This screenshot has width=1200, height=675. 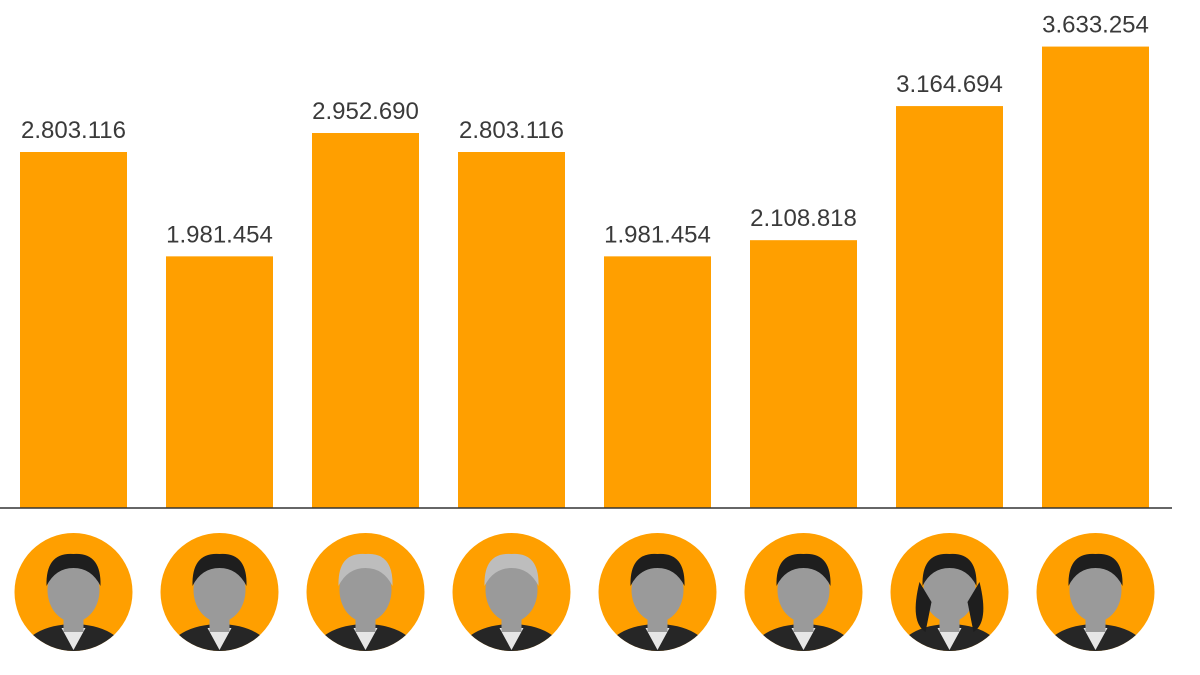 I want to click on value-label-7: 3.164.694, so click(x=949, y=84).